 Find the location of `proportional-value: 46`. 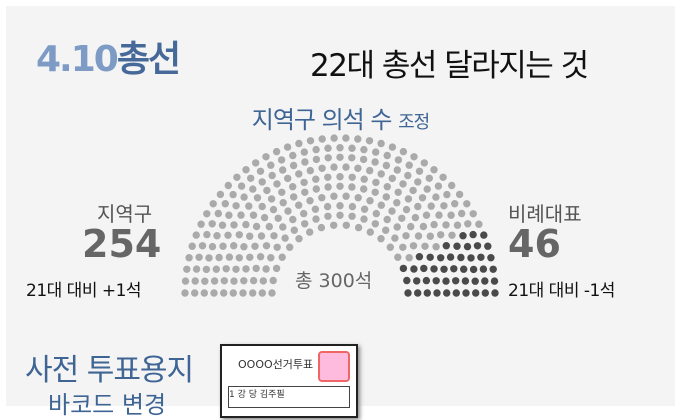

proportional-value: 46 is located at coordinates (534, 244).